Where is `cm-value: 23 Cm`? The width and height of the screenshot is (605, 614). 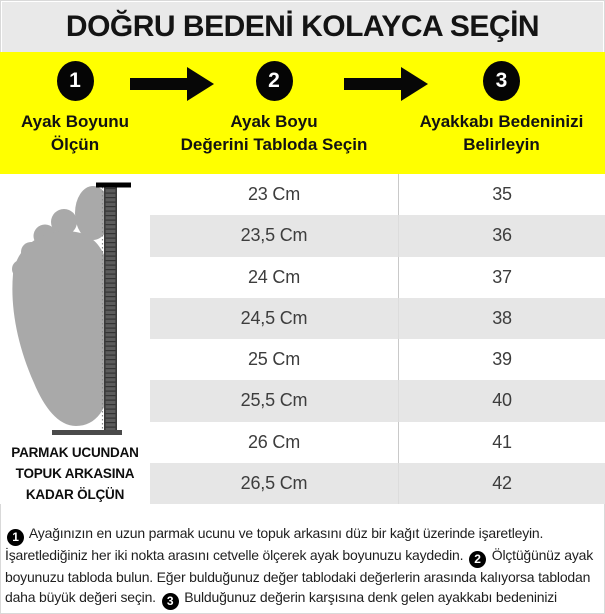
cm-value: 23 Cm is located at coordinates (274, 194).